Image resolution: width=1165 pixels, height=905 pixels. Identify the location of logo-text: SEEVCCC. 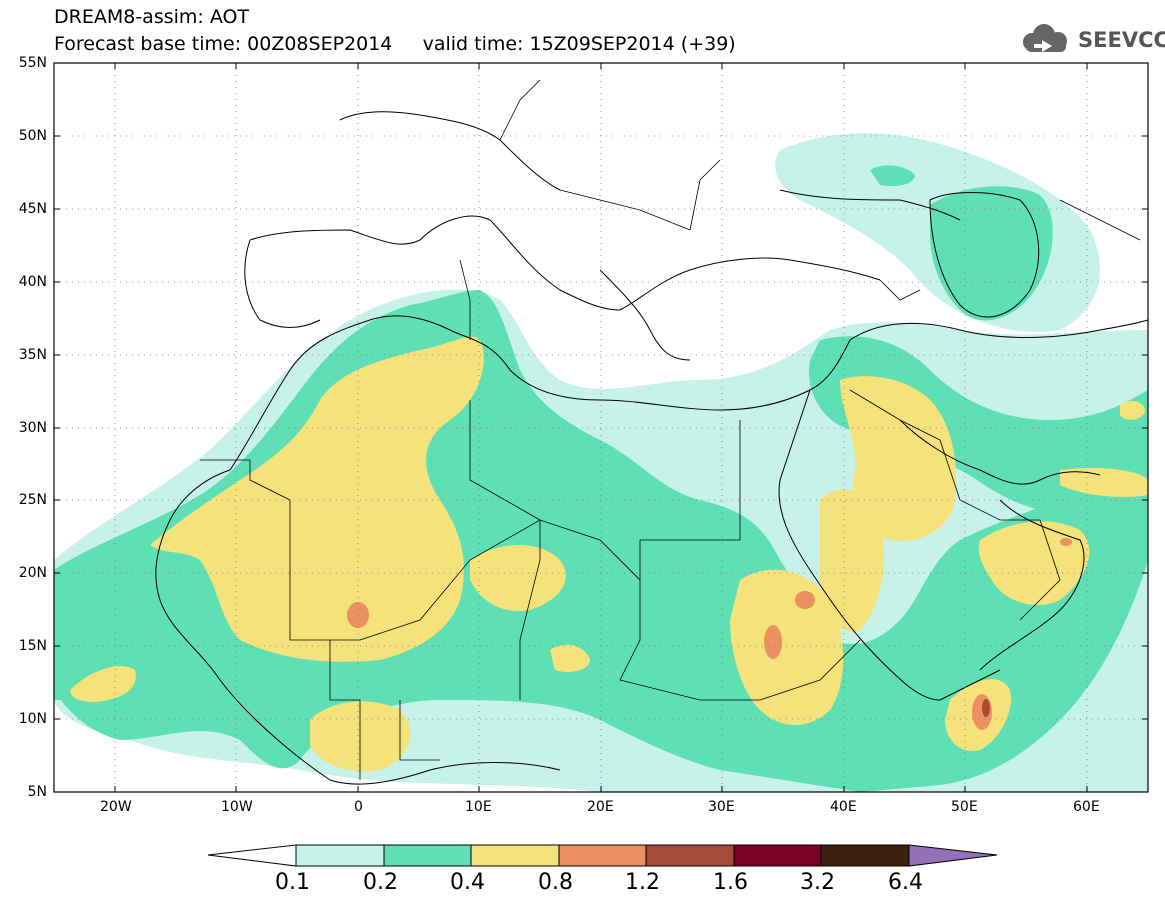
(1121, 40).